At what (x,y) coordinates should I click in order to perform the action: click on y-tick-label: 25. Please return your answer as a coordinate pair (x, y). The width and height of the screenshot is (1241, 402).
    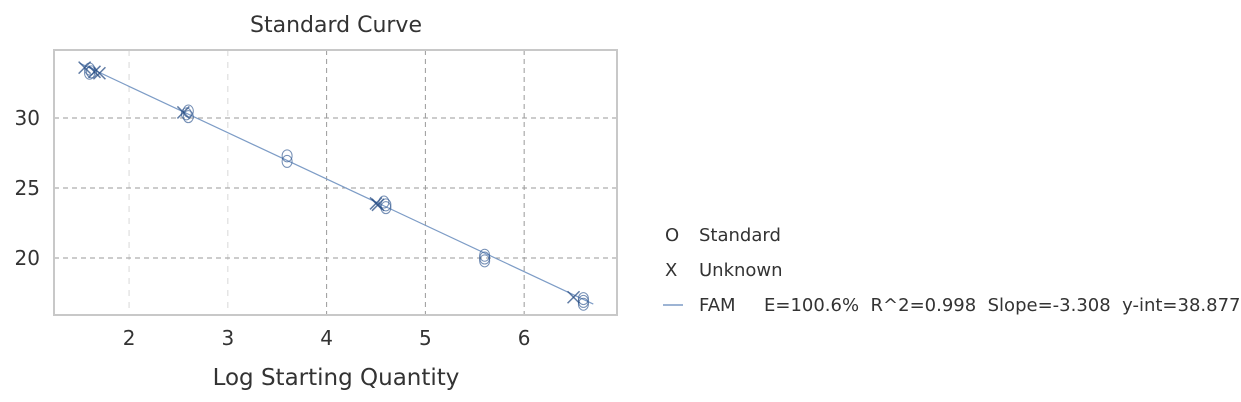
    Looking at the image, I should click on (27, 188).